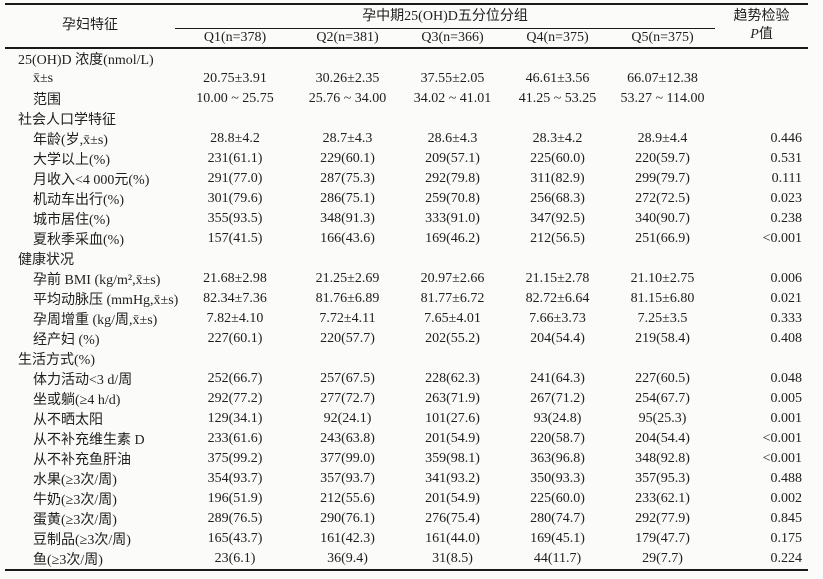 The image size is (823, 579). Describe the element at coordinates (662, 418) in the screenshot. I see `q5-value-cell: 95(25.3)` at that location.